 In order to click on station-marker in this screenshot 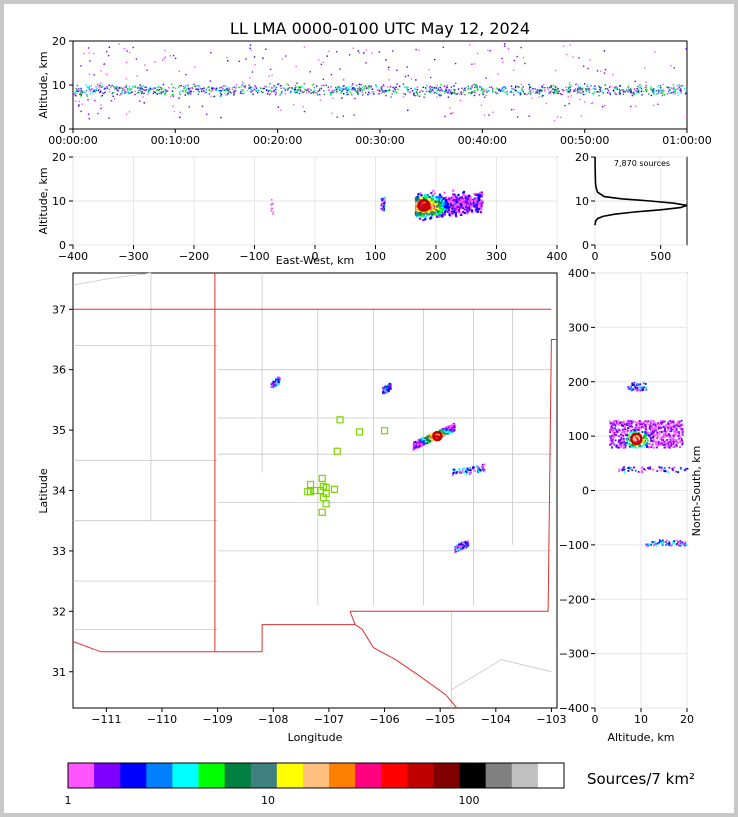, I will do `click(337, 451)`.